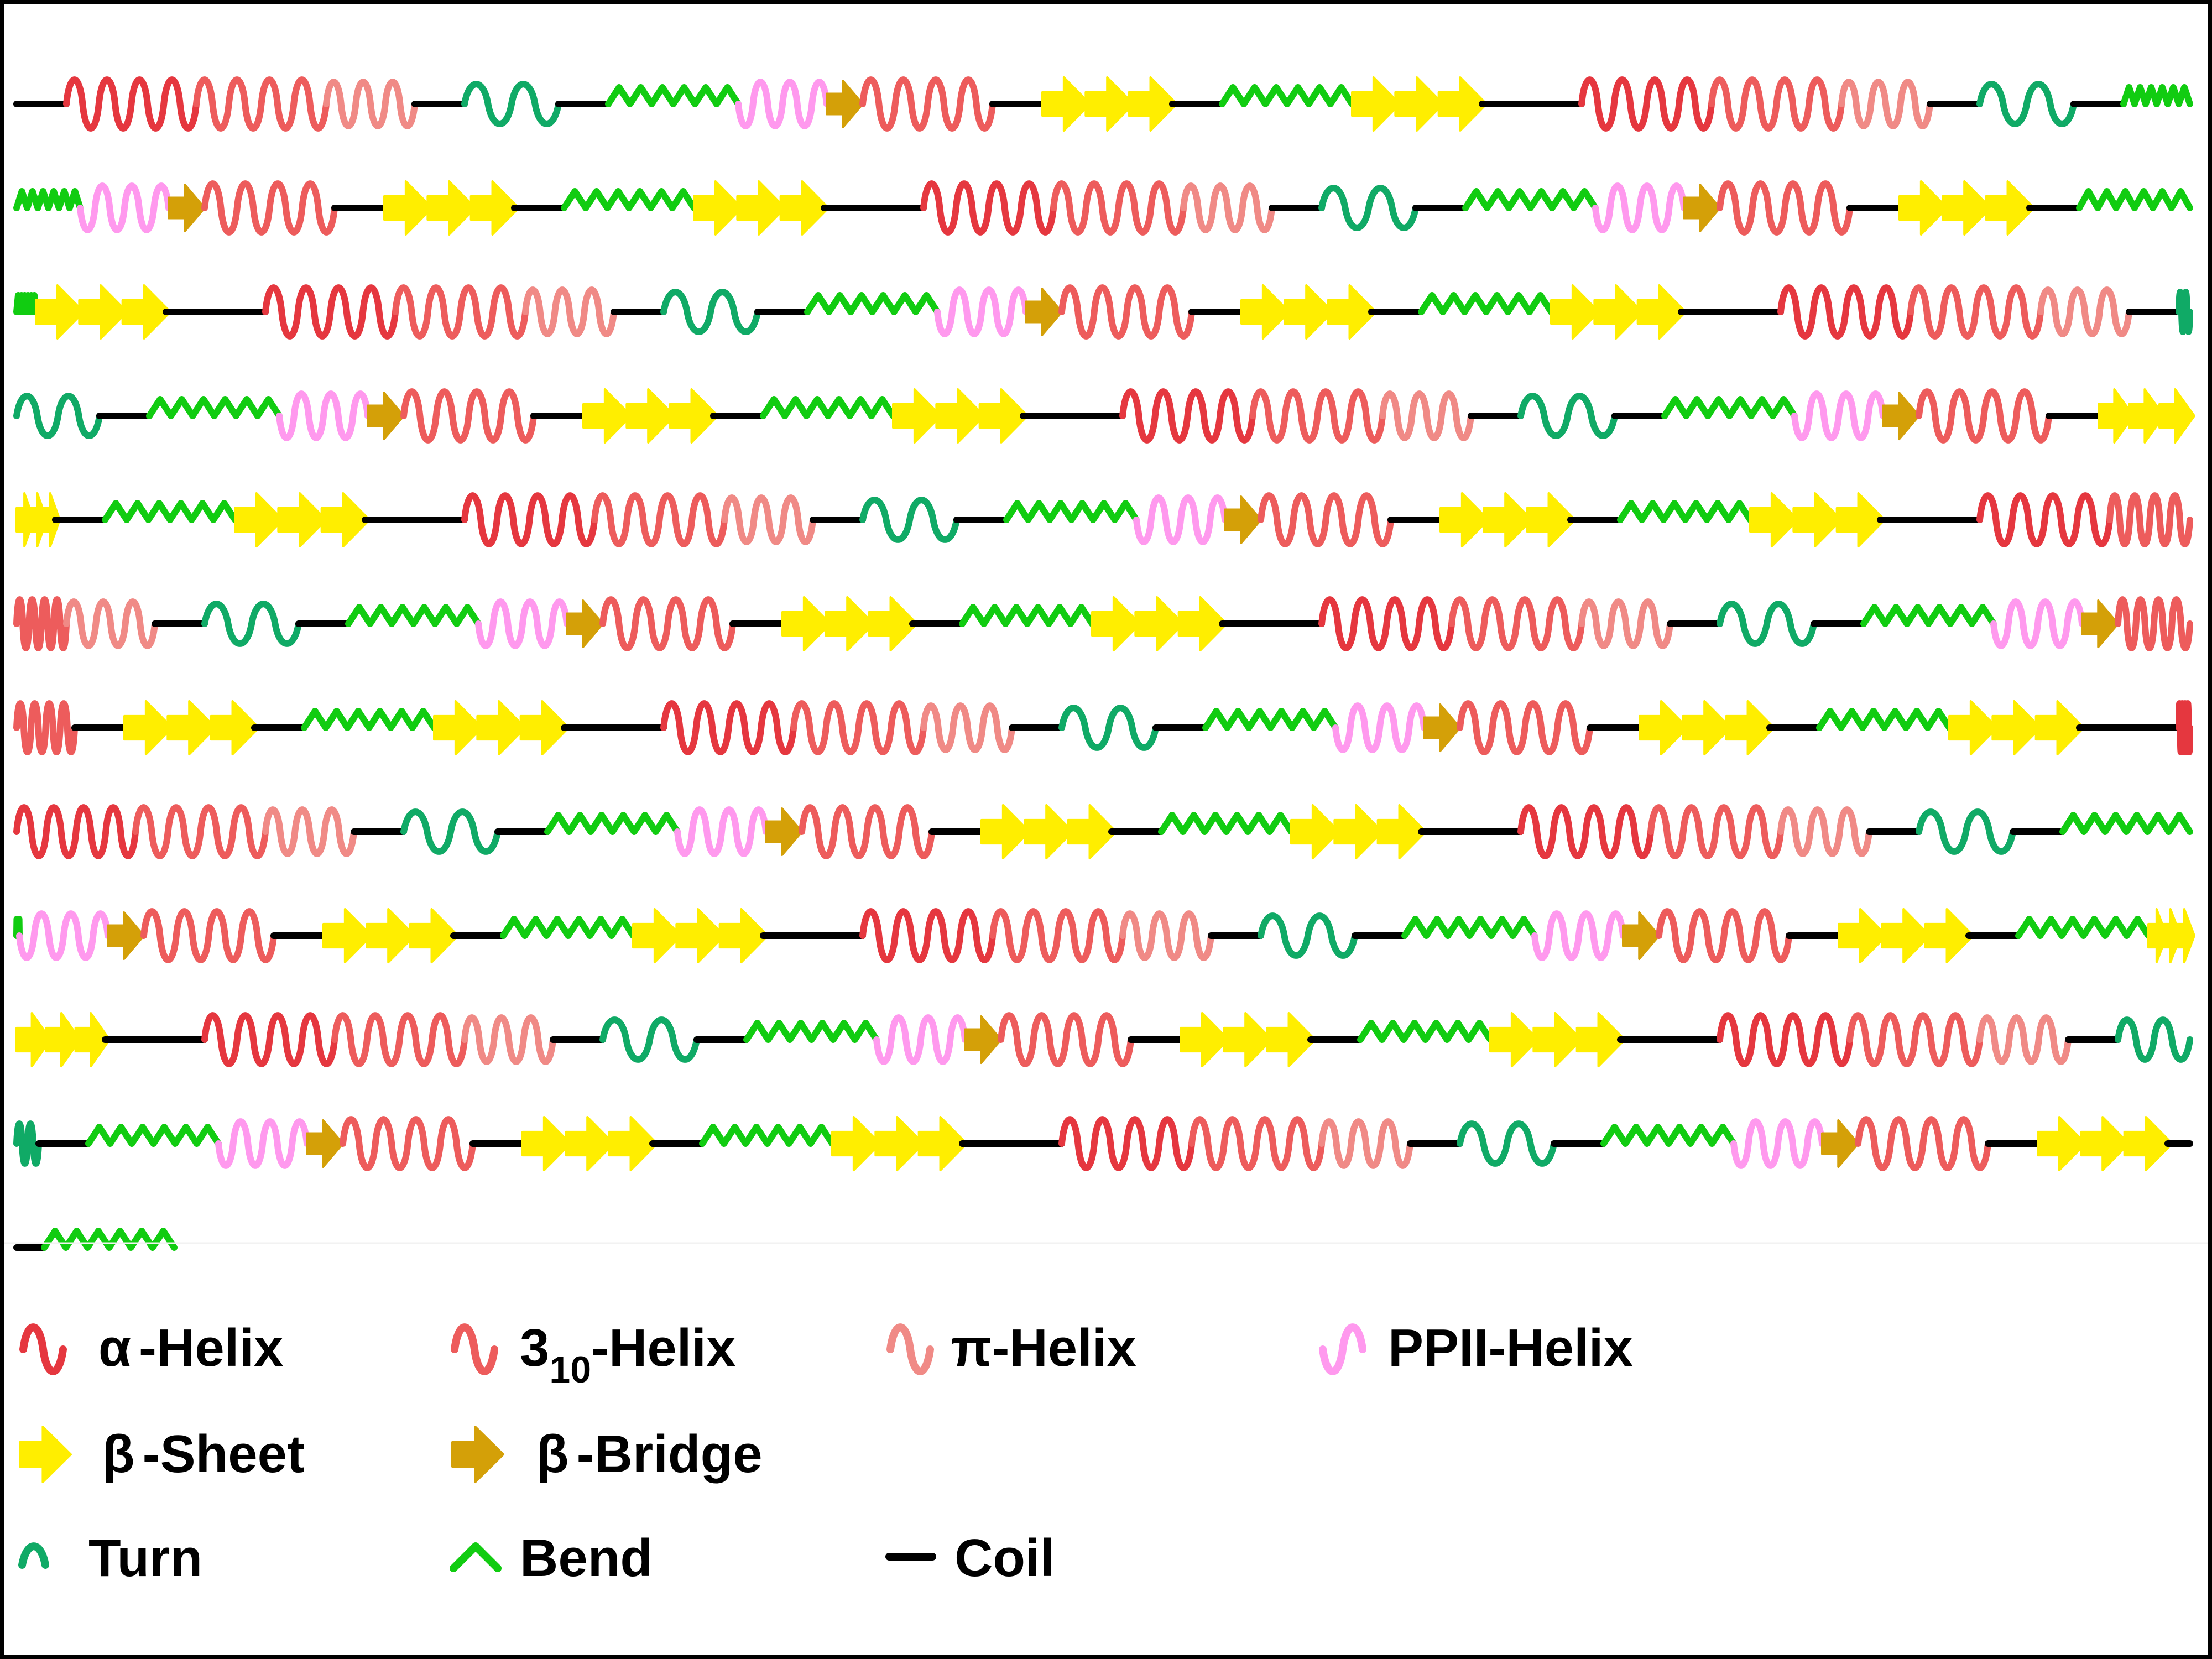 The width and height of the screenshot is (2212, 1659). I want to click on legend-item-sheet: β -Sheet, so click(162, 1455).